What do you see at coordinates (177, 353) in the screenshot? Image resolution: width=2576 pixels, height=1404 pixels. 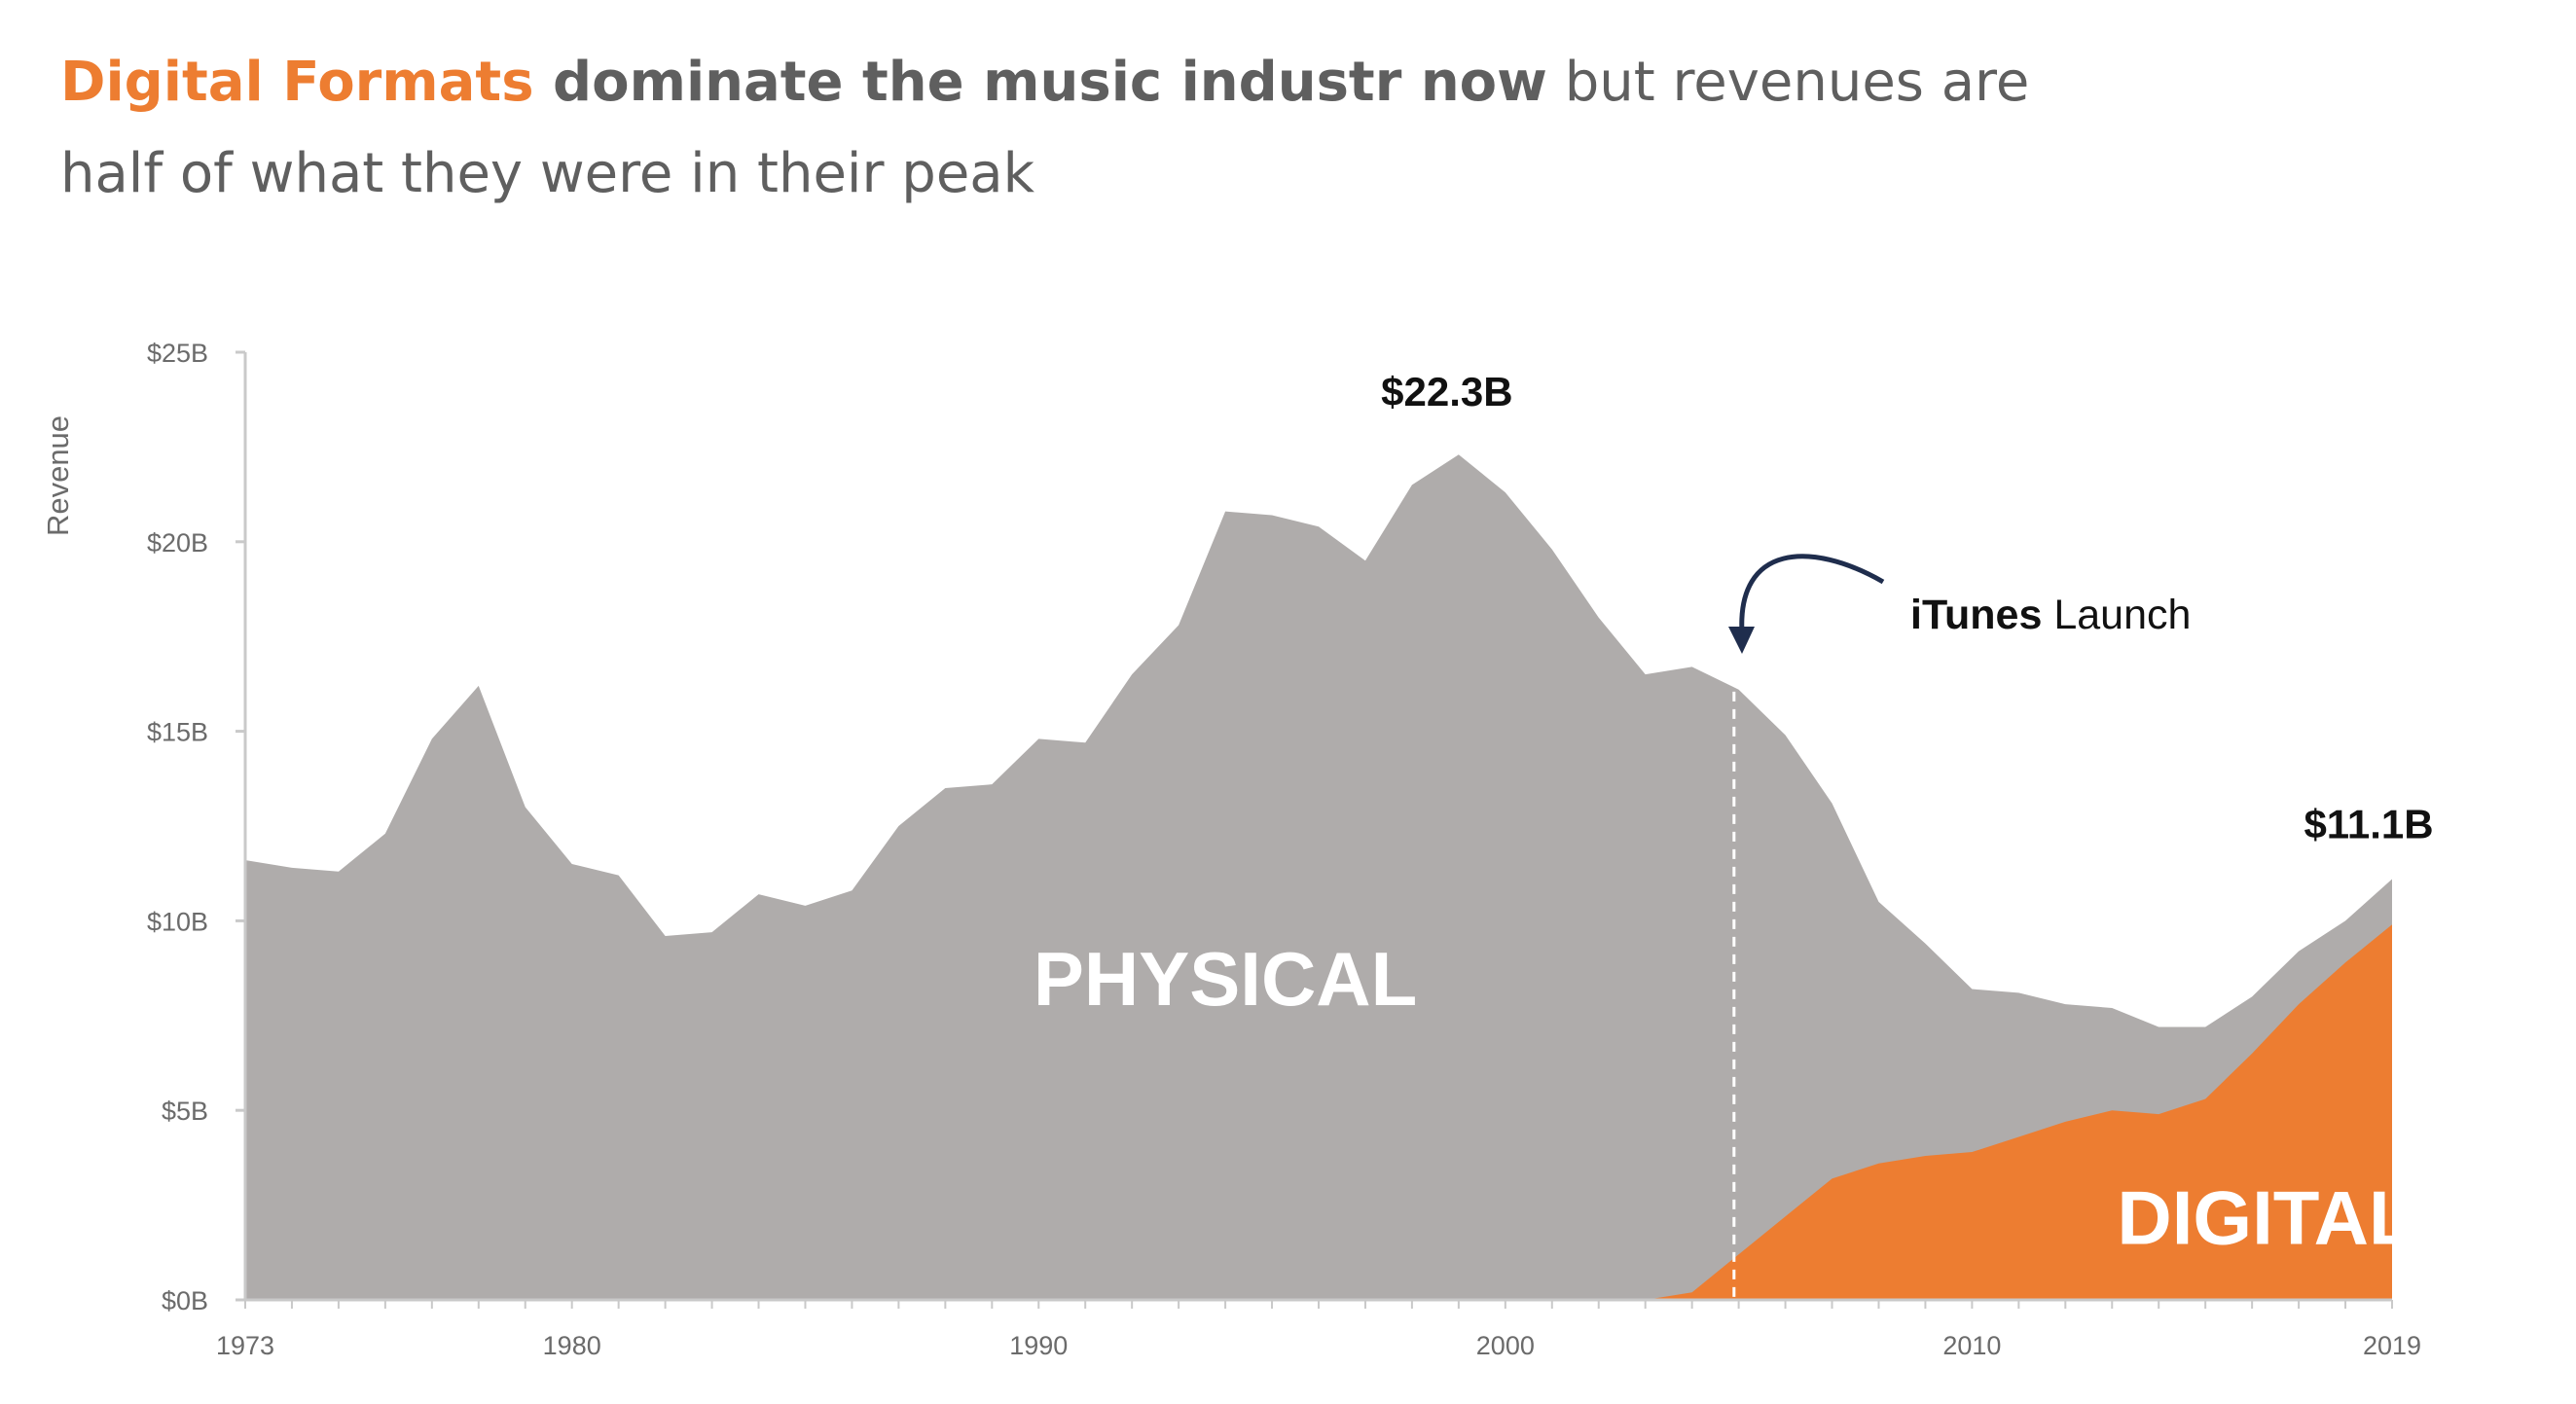 I see `y-tick-label: $25B` at bounding box center [177, 353].